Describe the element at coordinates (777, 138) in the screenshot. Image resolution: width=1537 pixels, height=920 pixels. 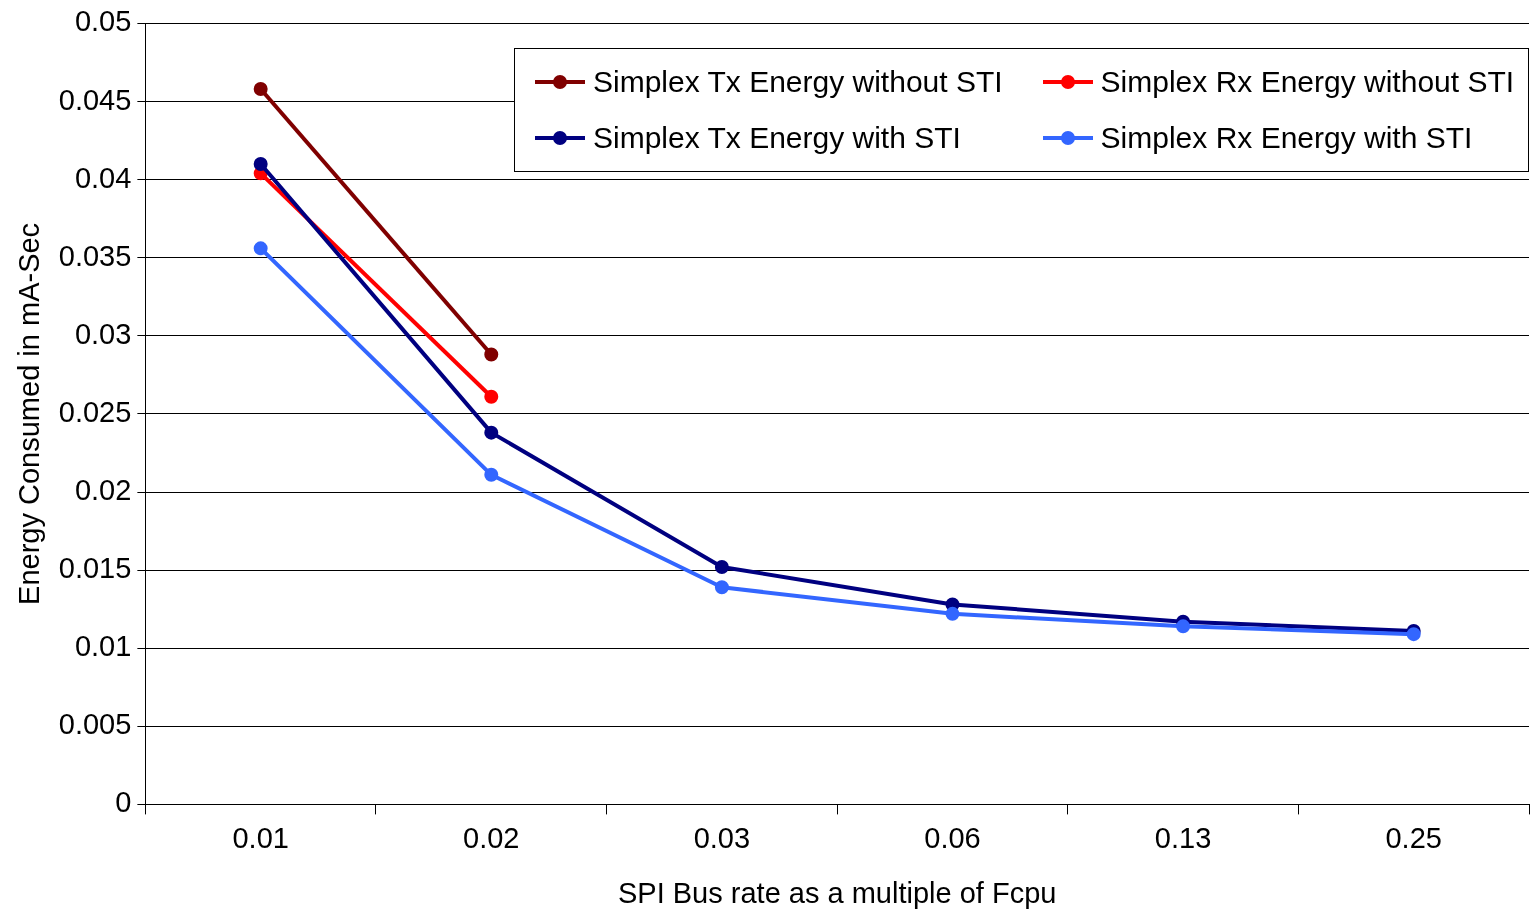
I see `legend-label: Simplex Tx Energy with STI` at that location.